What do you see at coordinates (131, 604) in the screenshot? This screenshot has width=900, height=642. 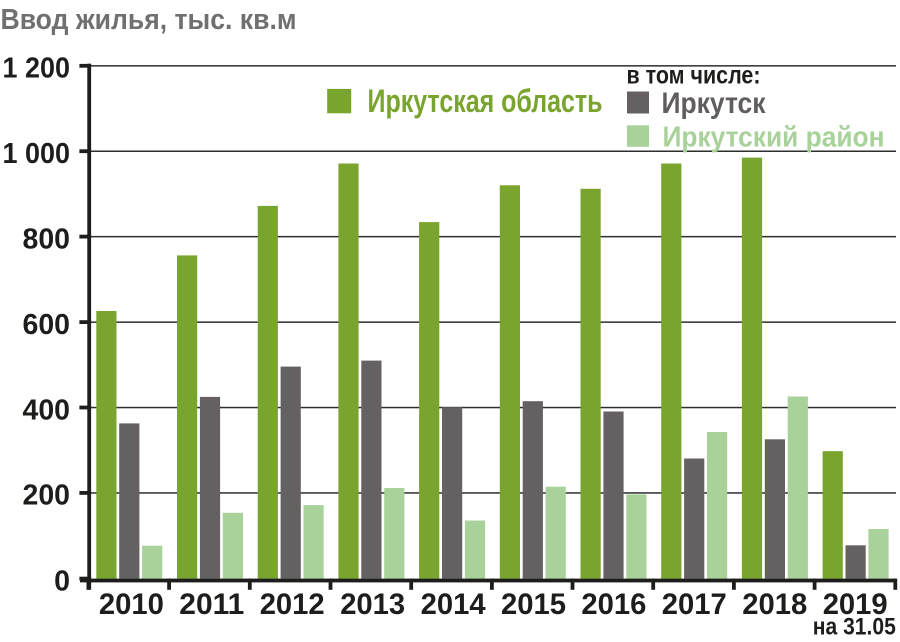 I see `svg-text: 2010` at bounding box center [131, 604].